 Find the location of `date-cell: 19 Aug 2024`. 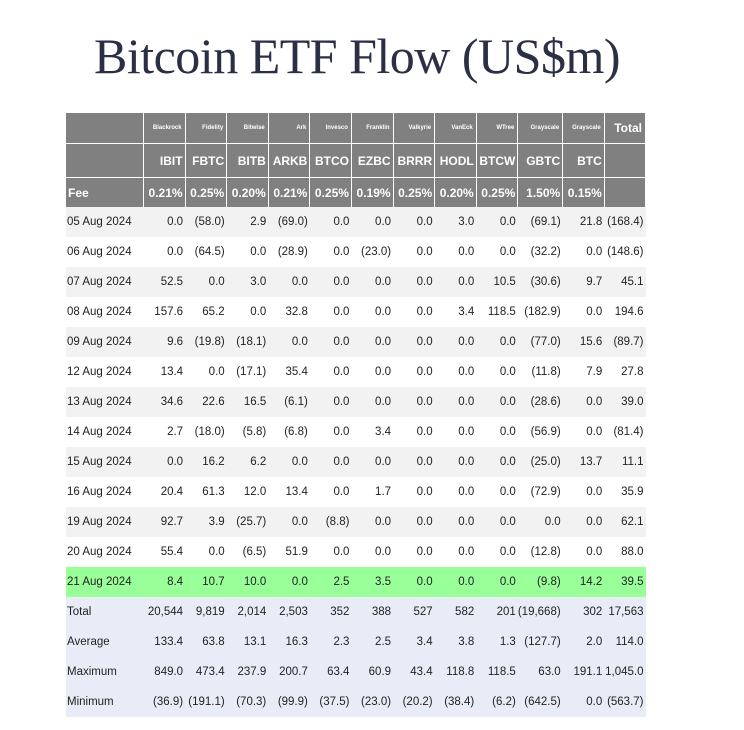

date-cell: 19 Aug 2024 is located at coordinates (105, 522).